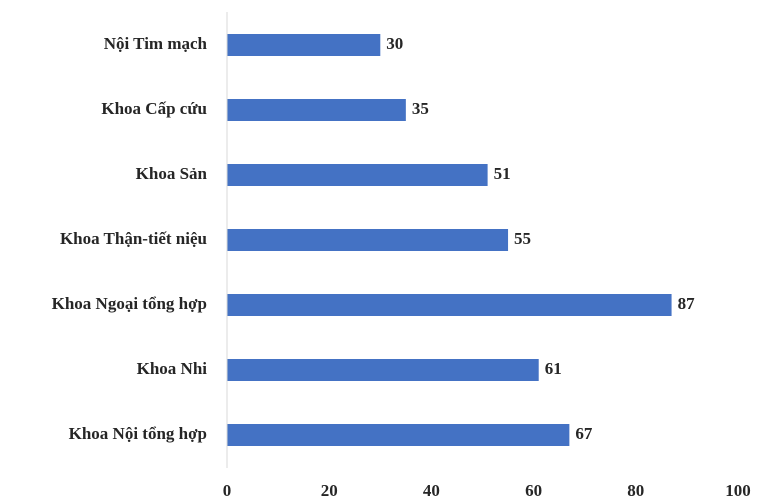  What do you see at coordinates (738, 490) in the screenshot?
I see `x-tick-label: 100` at bounding box center [738, 490].